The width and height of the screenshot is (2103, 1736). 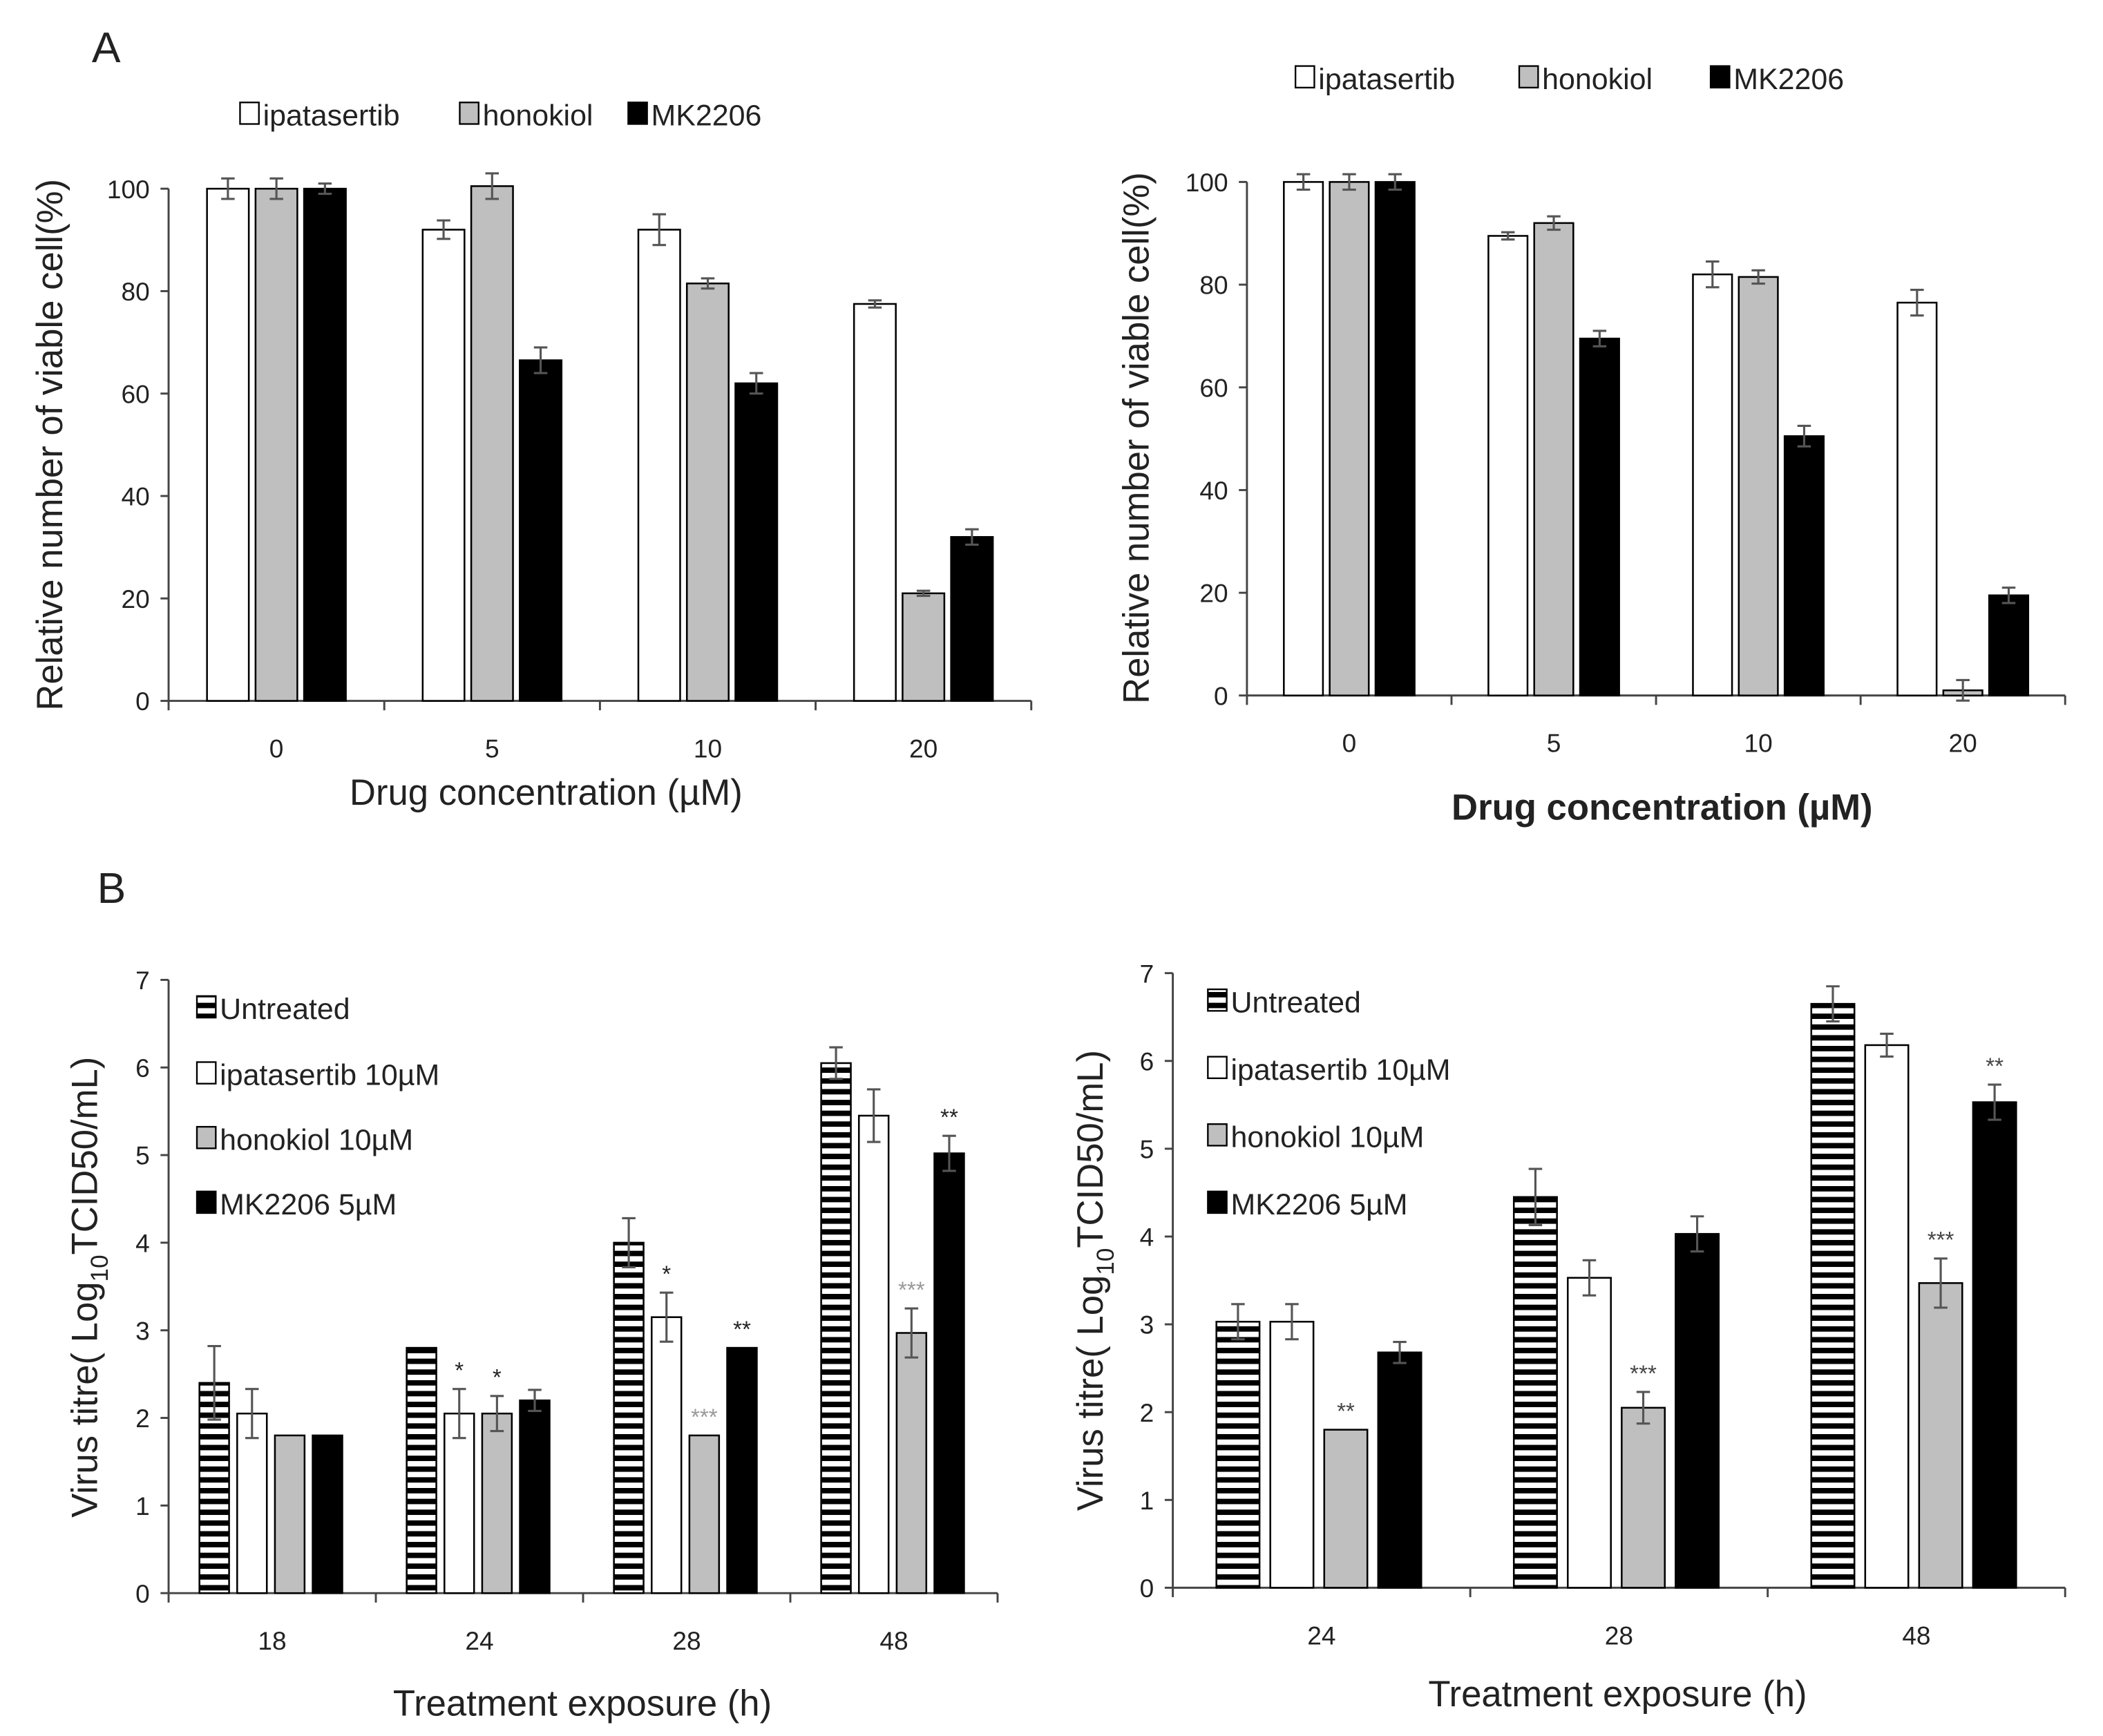 I want to click on legend-label: honokiol 10µM, so click(x=1327, y=1137).